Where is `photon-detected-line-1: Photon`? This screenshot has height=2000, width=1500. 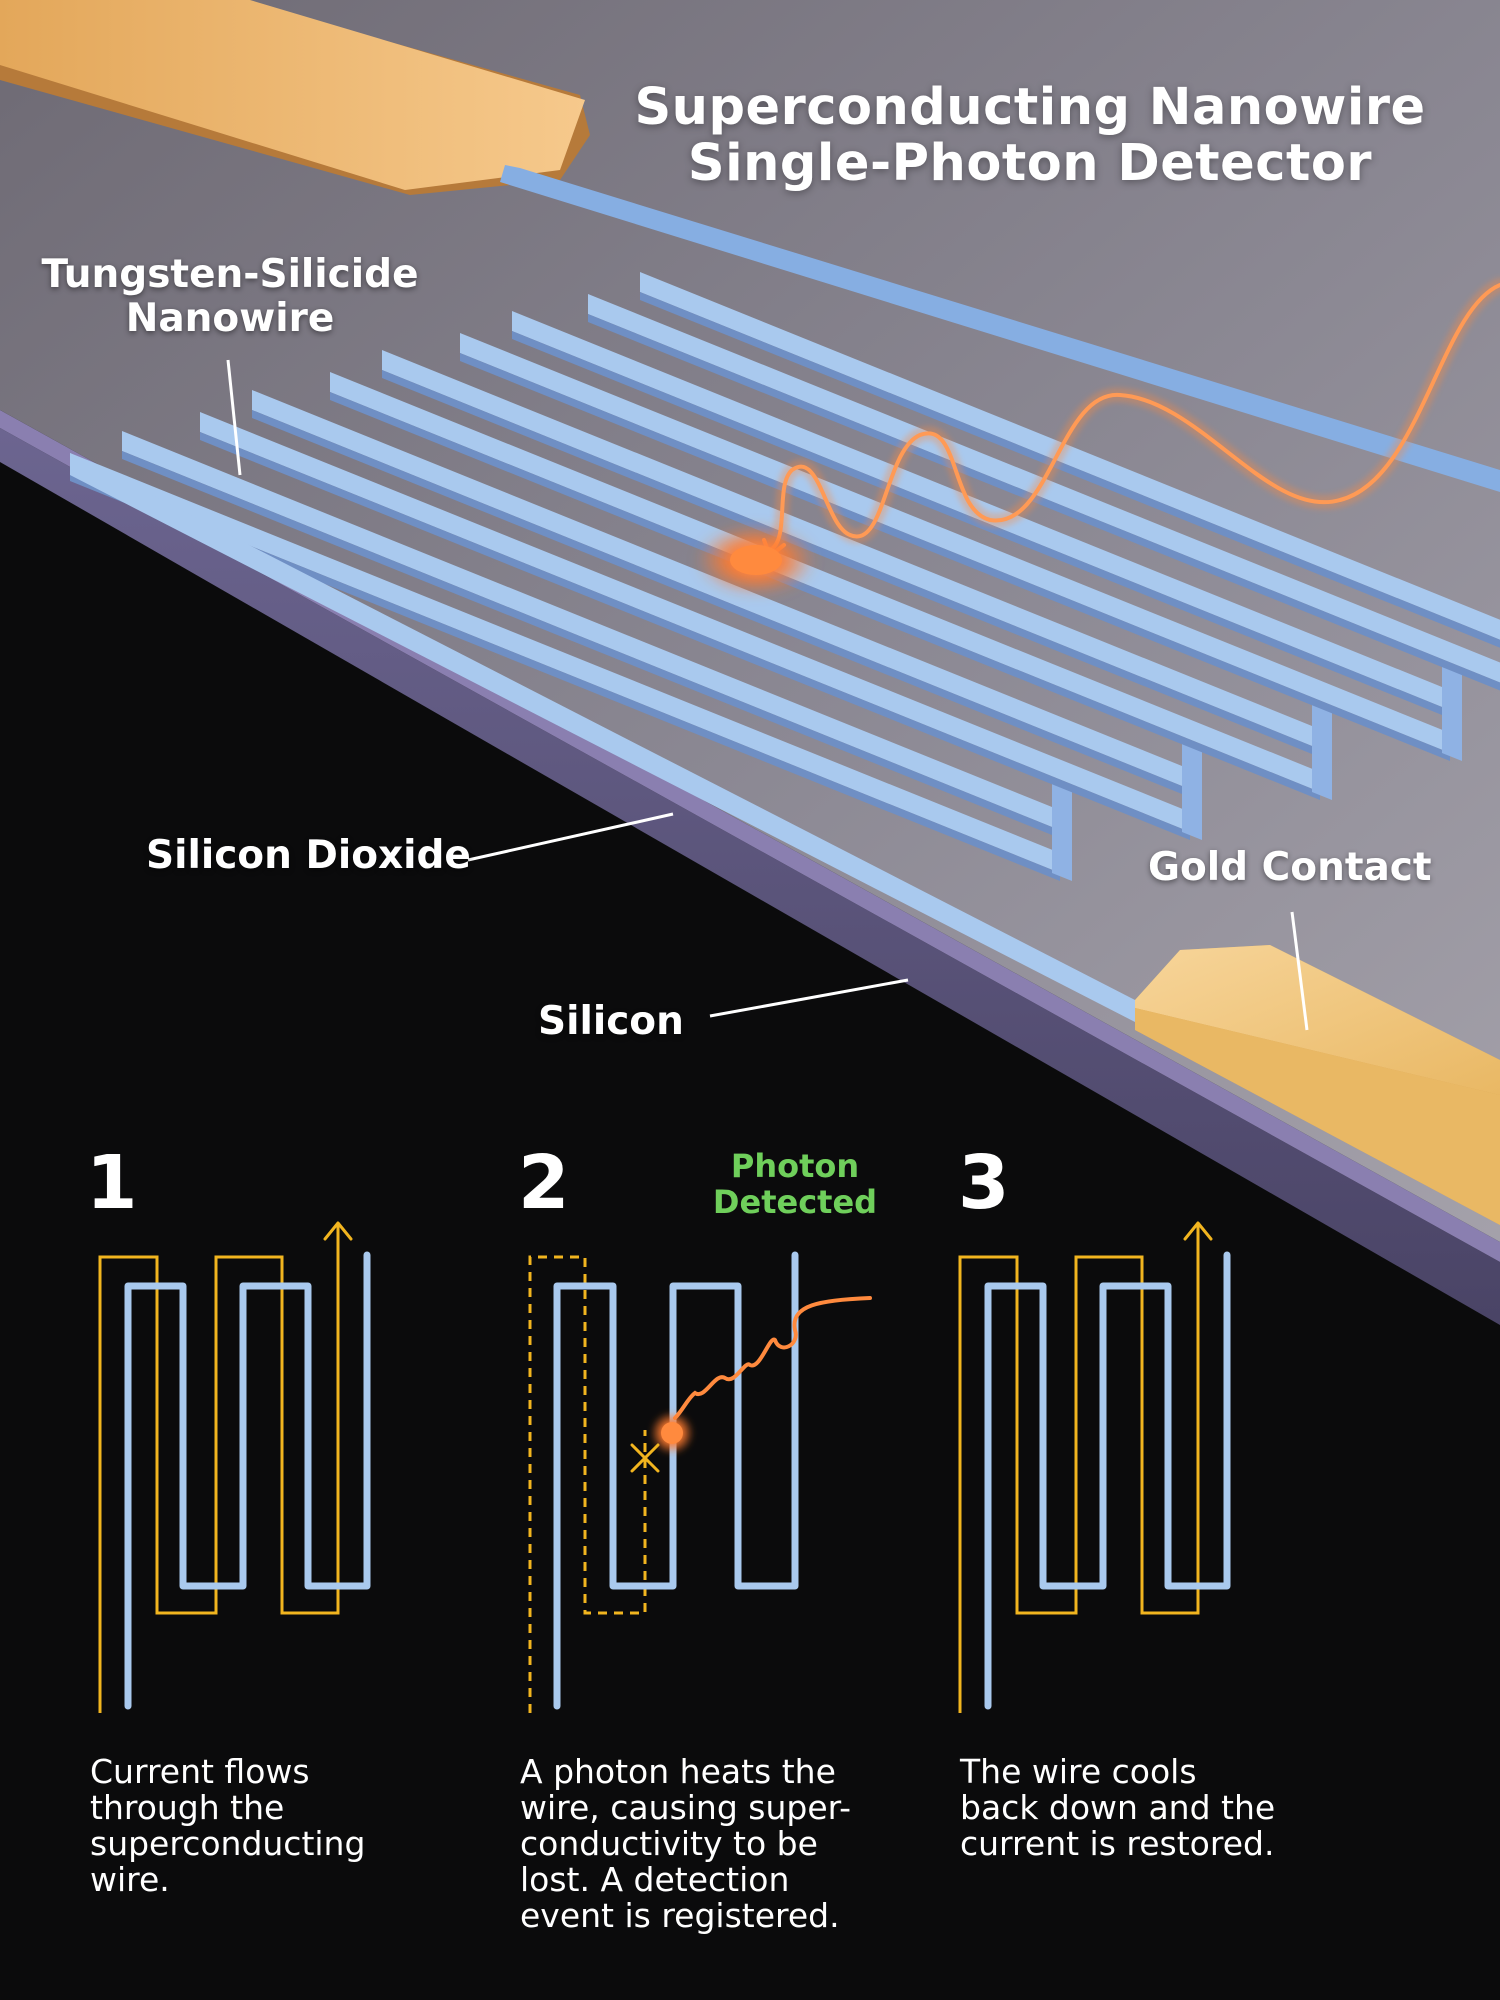 photon-detected-line-1: Photon is located at coordinates (795, 1166).